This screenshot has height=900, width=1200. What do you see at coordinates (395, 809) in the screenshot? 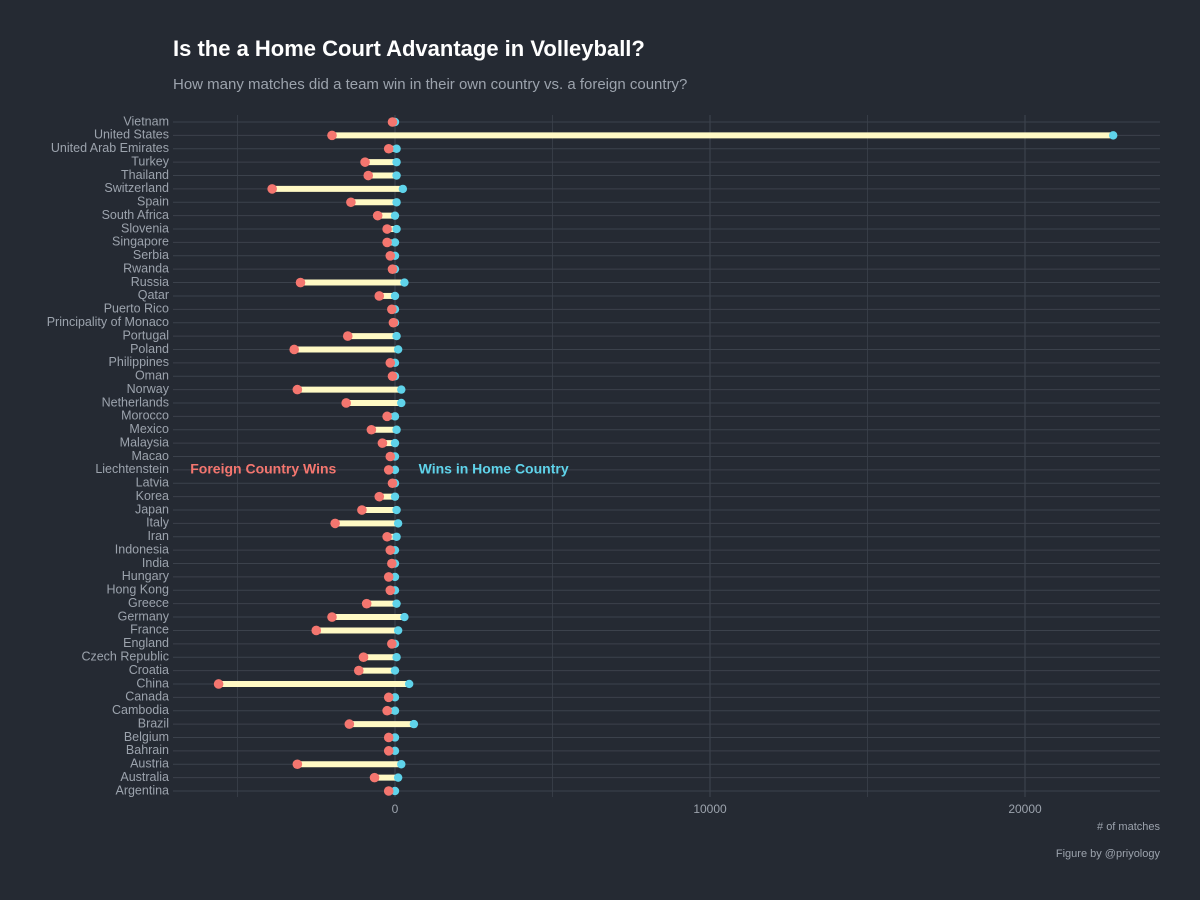
I see `x-tick-label: 0` at bounding box center [395, 809].